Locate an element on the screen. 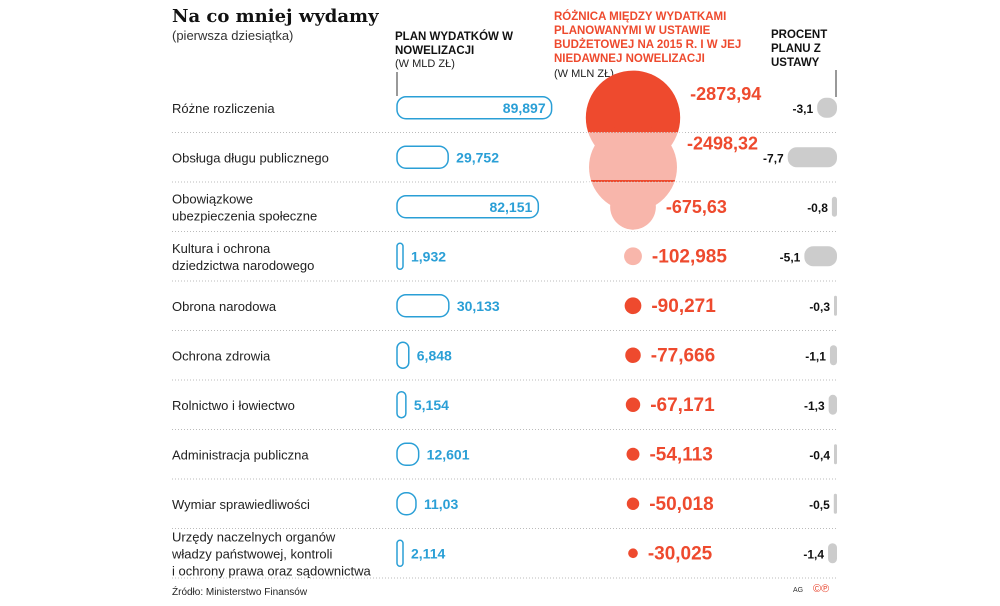  row-label: Kultura i ochrona is located at coordinates (221, 248).